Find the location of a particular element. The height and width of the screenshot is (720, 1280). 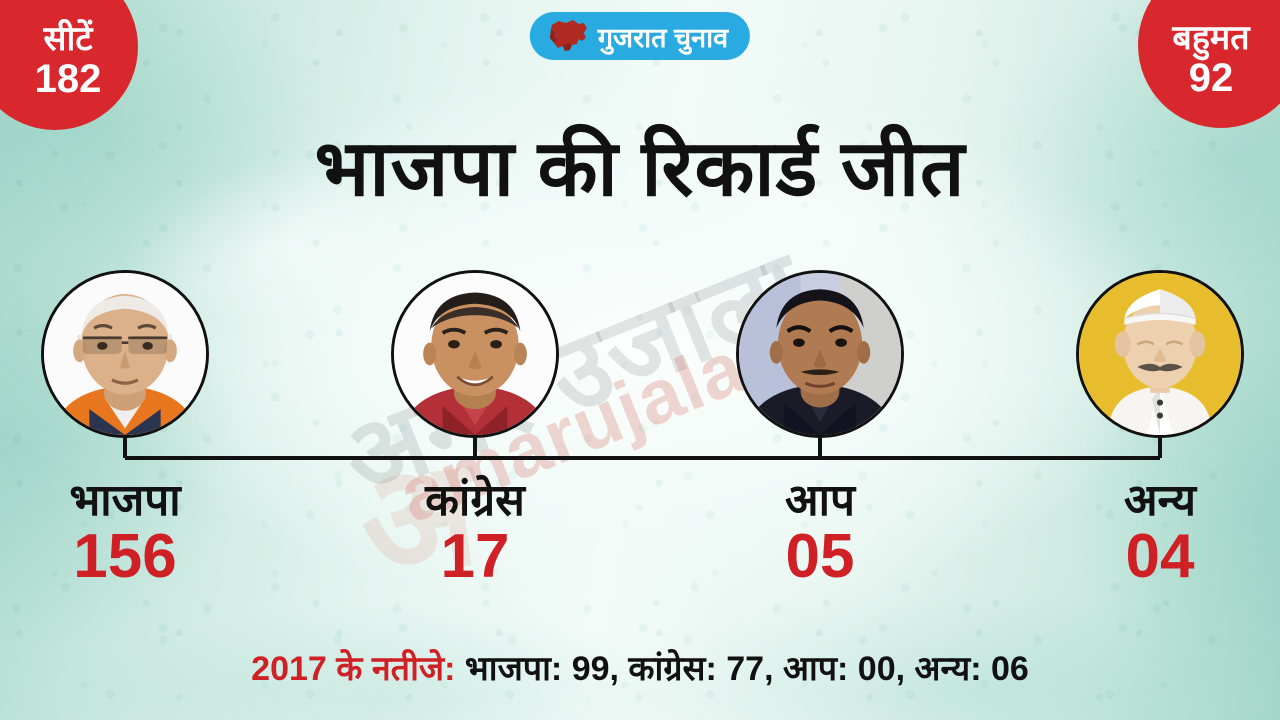

party-result-bjp: भाजपा 156 is located at coordinates (125, 534).